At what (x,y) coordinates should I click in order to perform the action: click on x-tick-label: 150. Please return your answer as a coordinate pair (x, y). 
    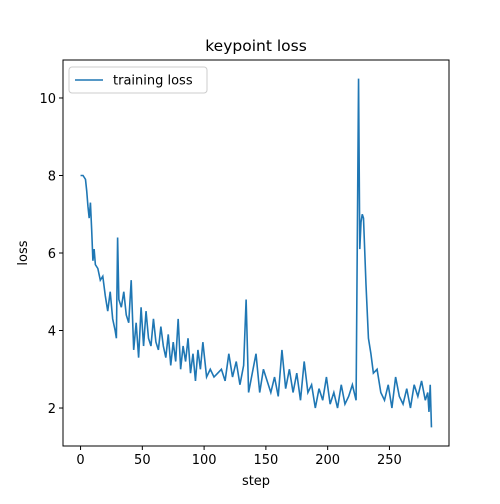
    Looking at the image, I should click on (265, 460).